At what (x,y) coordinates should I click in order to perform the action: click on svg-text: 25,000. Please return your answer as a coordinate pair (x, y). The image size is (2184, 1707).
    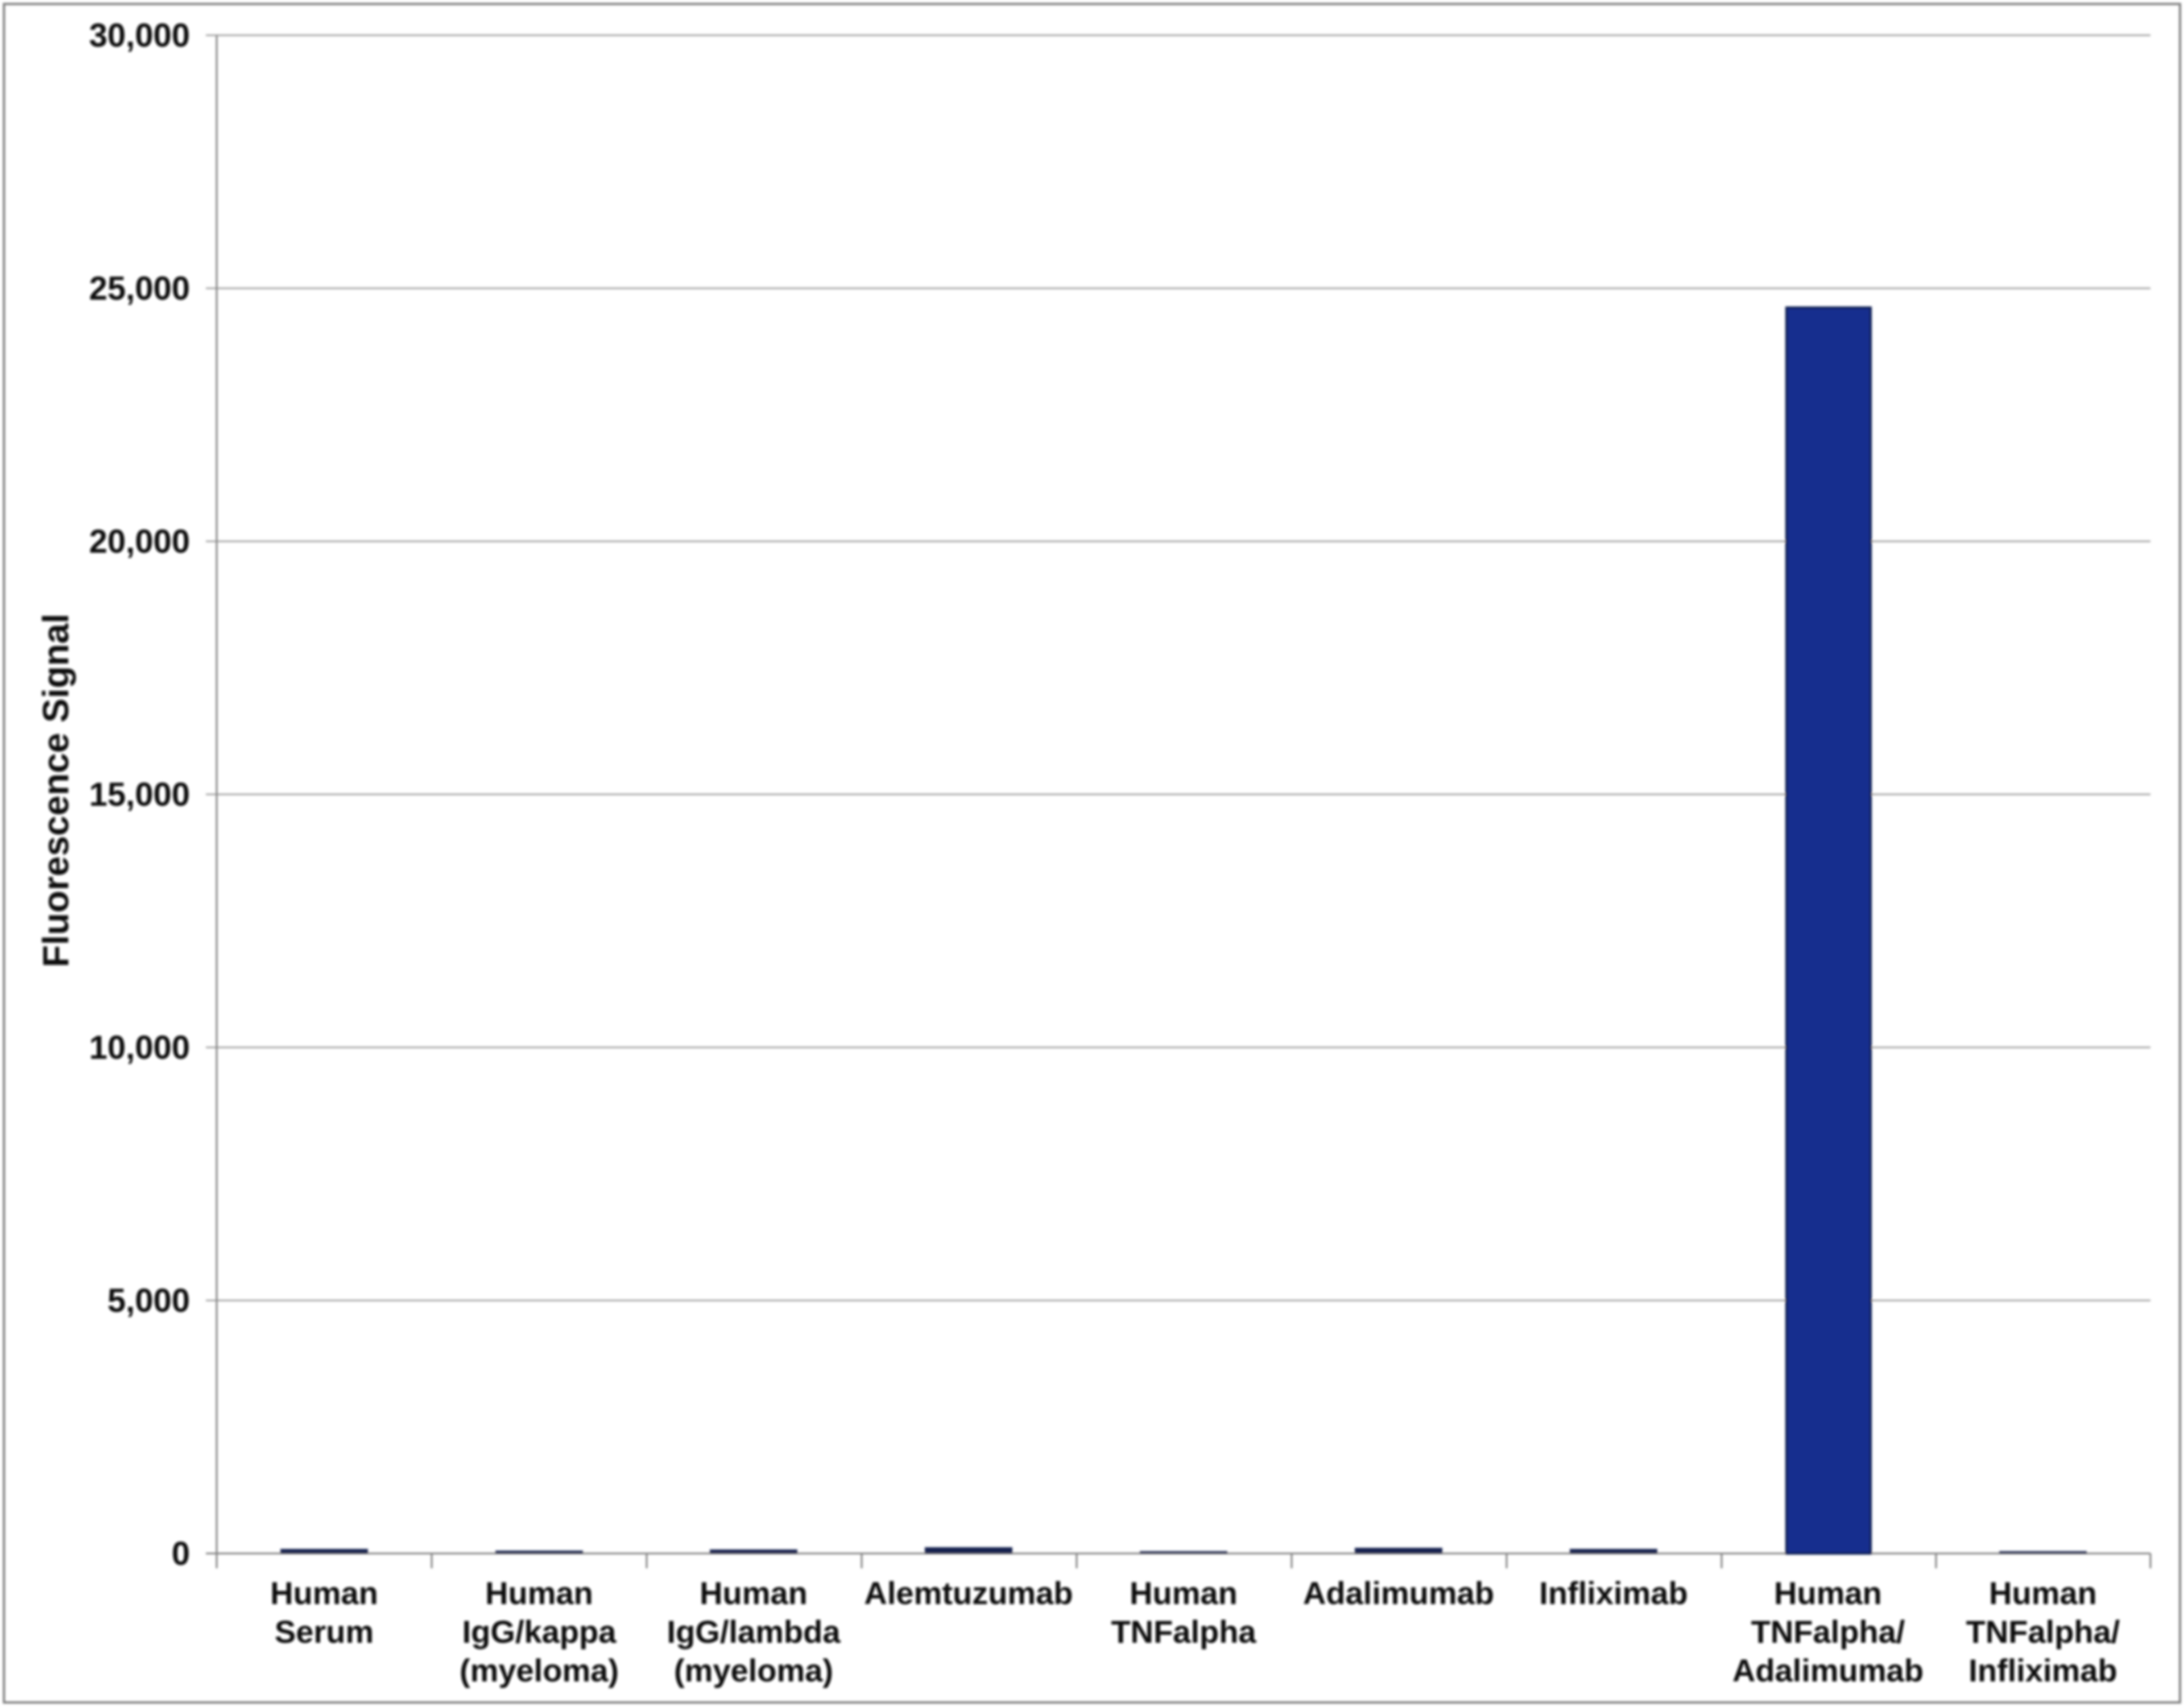
    Looking at the image, I should click on (139, 288).